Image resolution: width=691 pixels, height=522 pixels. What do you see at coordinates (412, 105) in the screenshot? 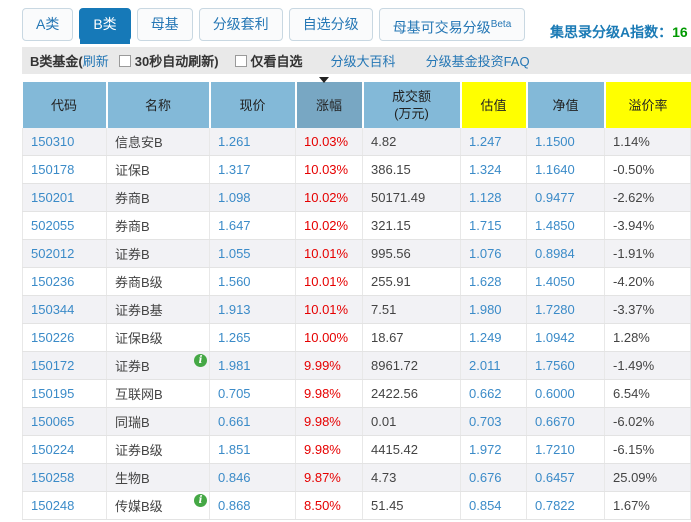
I see `col-header-volume: 成交额 (万元)` at bounding box center [412, 105].